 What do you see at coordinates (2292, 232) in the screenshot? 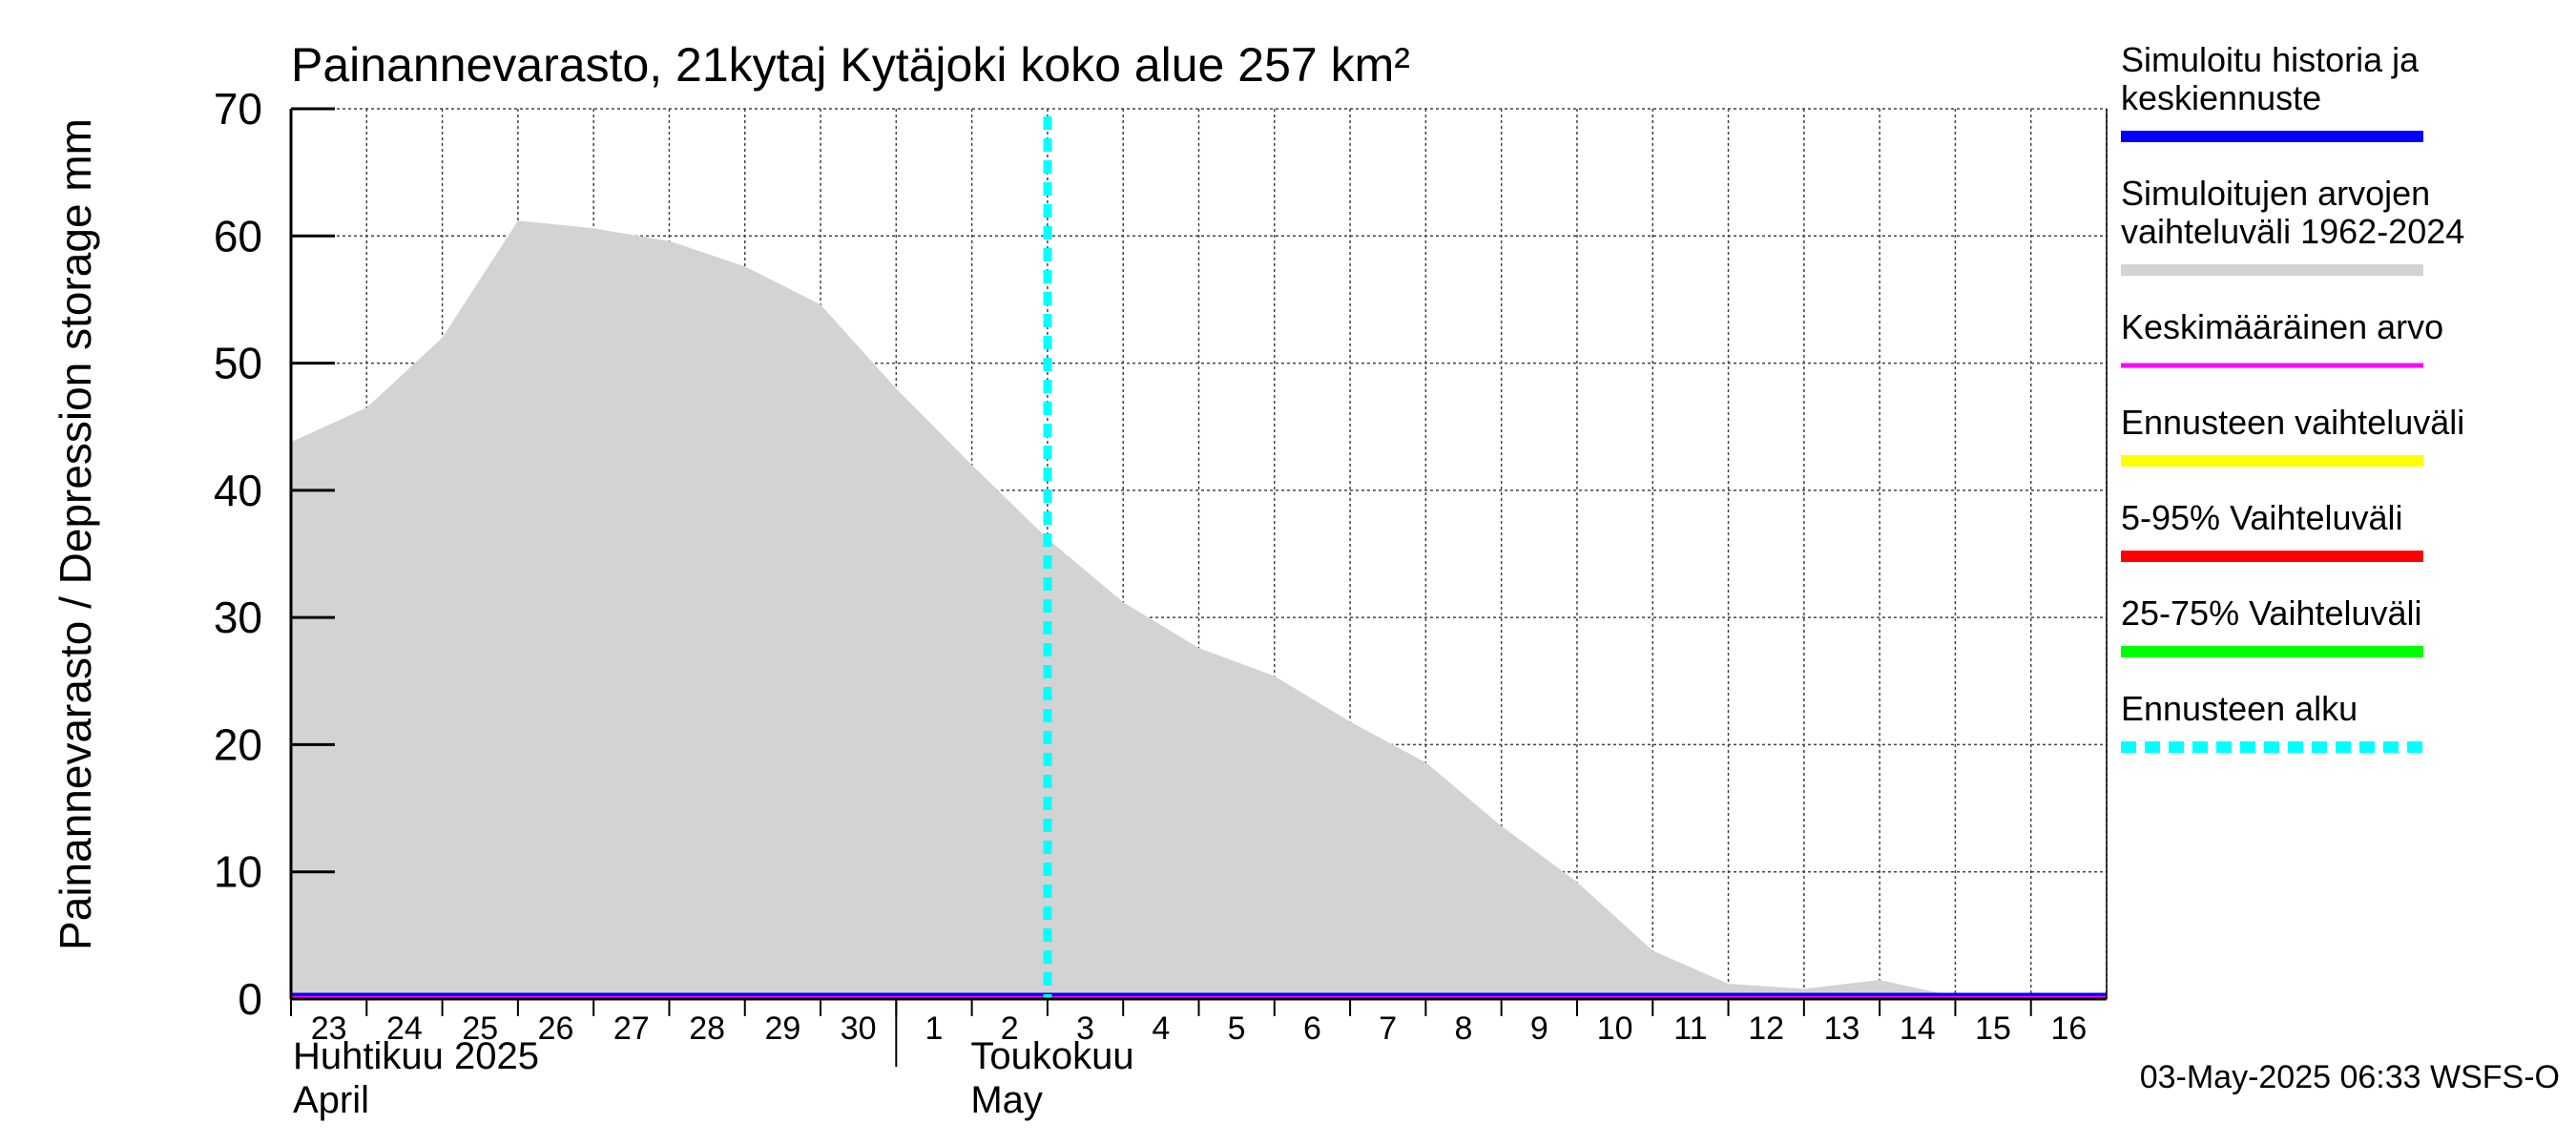
I see `legend-label: vaihteluväli 1962-2024` at bounding box center [2292, 232].